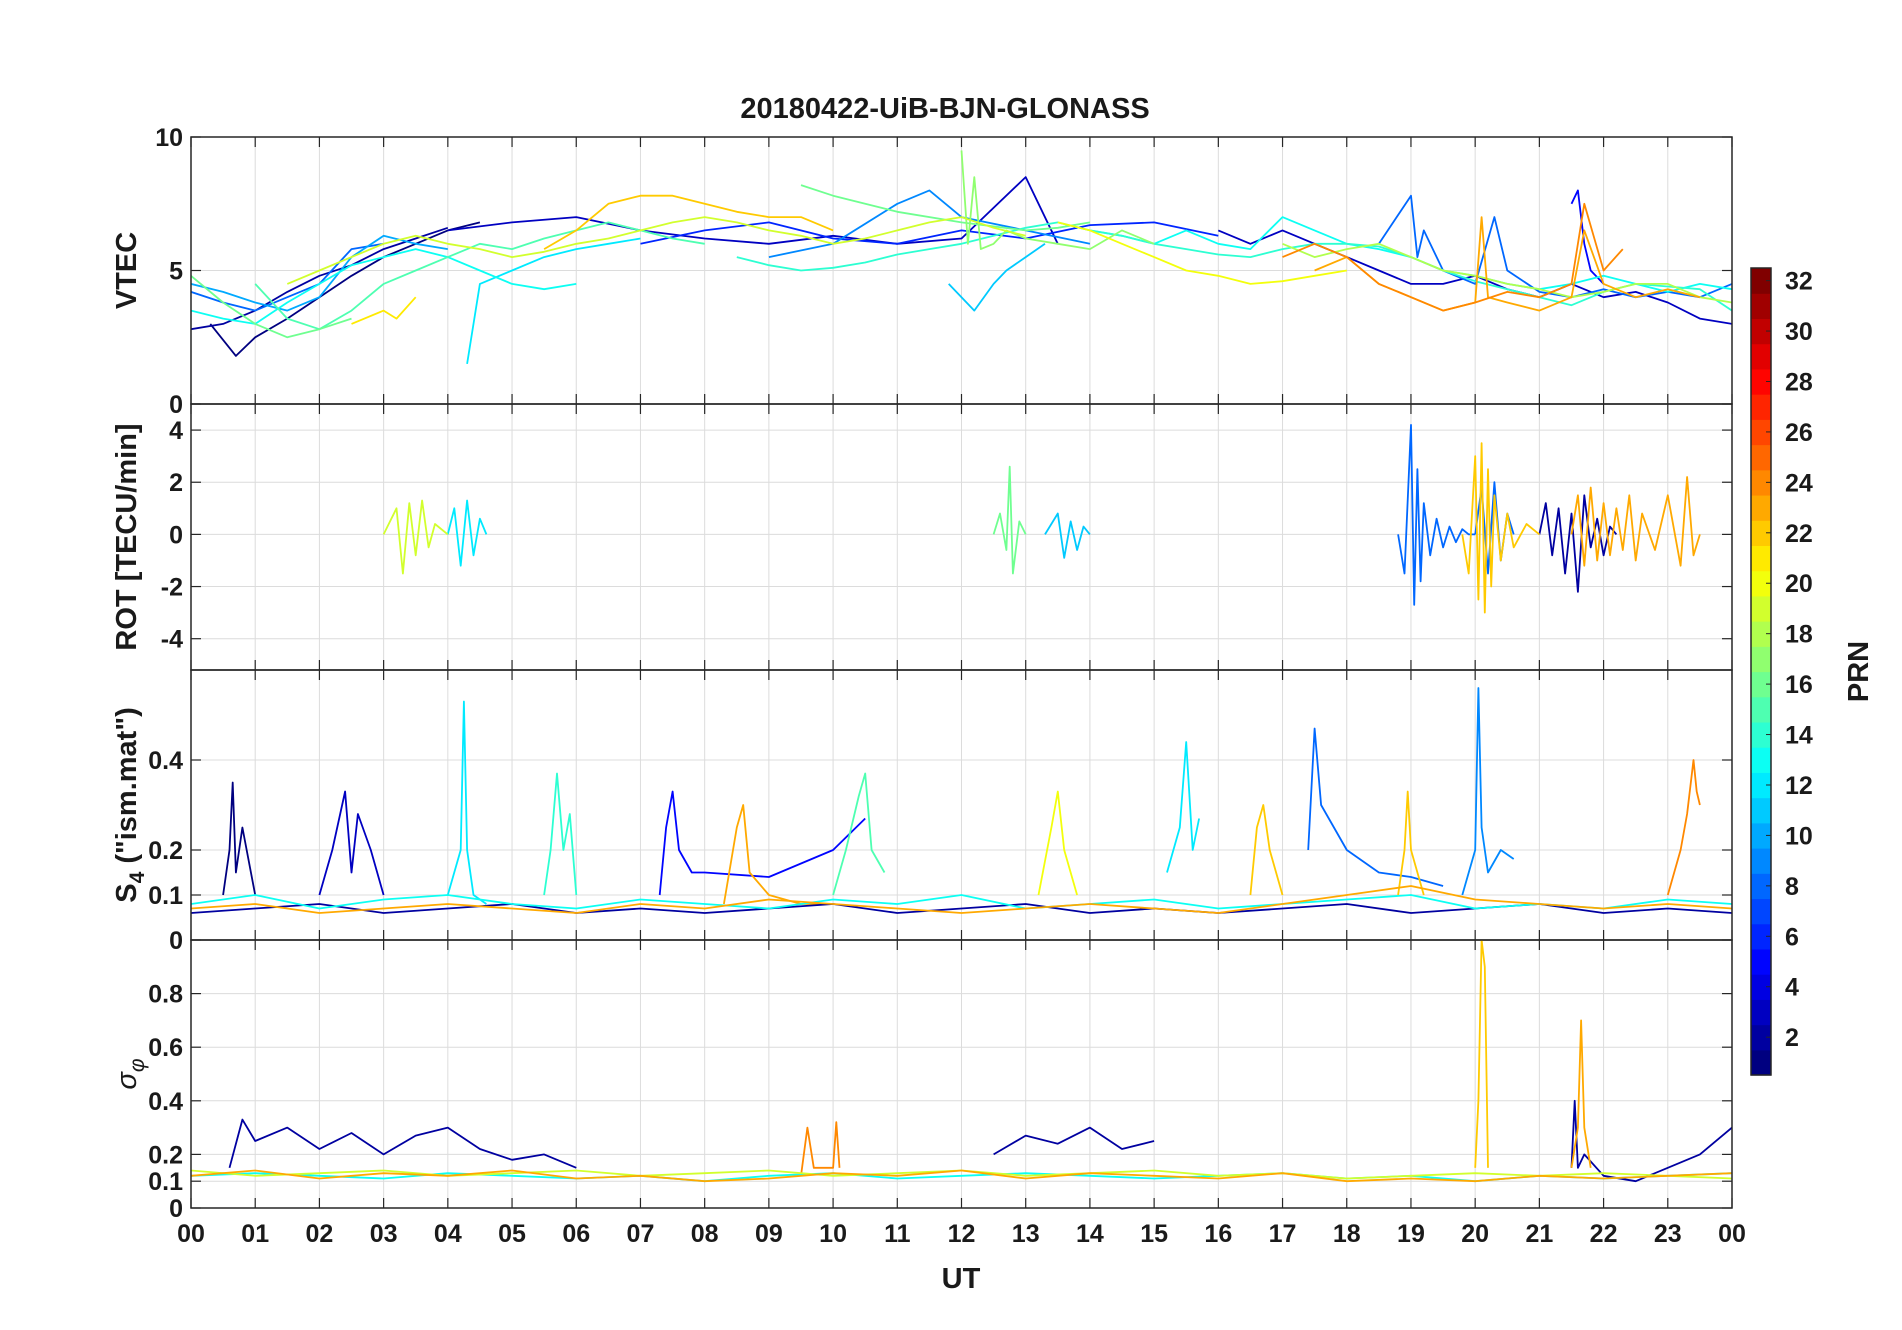 The width and height of the screenshot is (1902, 1330). What do you see at coordinates (1799, 736) in the screenshot?
I see `colorbar-tick-label: 14` at bounding box center [1799, 736].